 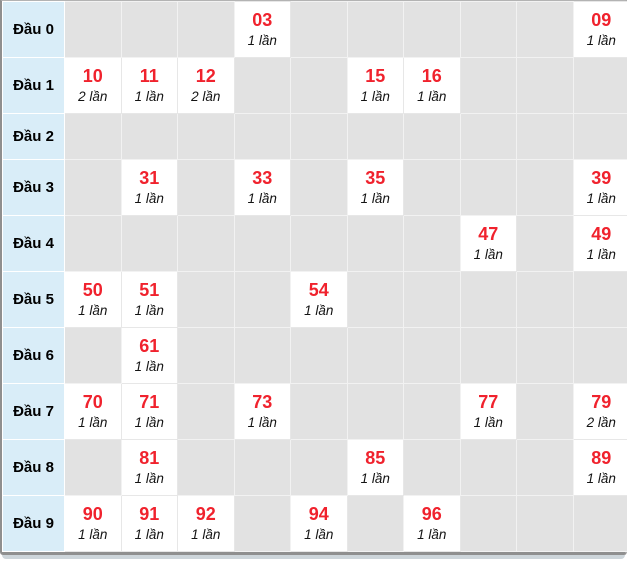 What do you see at coordinates (488, 234) in the screenshot?
I see `cell-number: 47` at bounding box center [488, 234].